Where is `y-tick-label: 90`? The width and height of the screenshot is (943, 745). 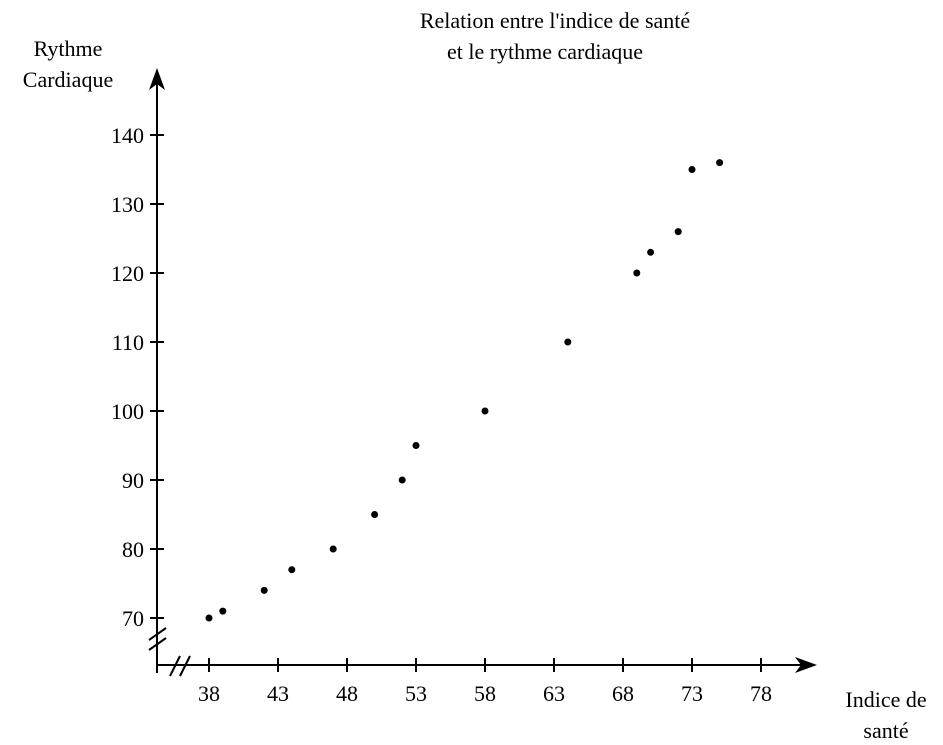 y-tick-label: 90 is located at coordinates (133, 480).